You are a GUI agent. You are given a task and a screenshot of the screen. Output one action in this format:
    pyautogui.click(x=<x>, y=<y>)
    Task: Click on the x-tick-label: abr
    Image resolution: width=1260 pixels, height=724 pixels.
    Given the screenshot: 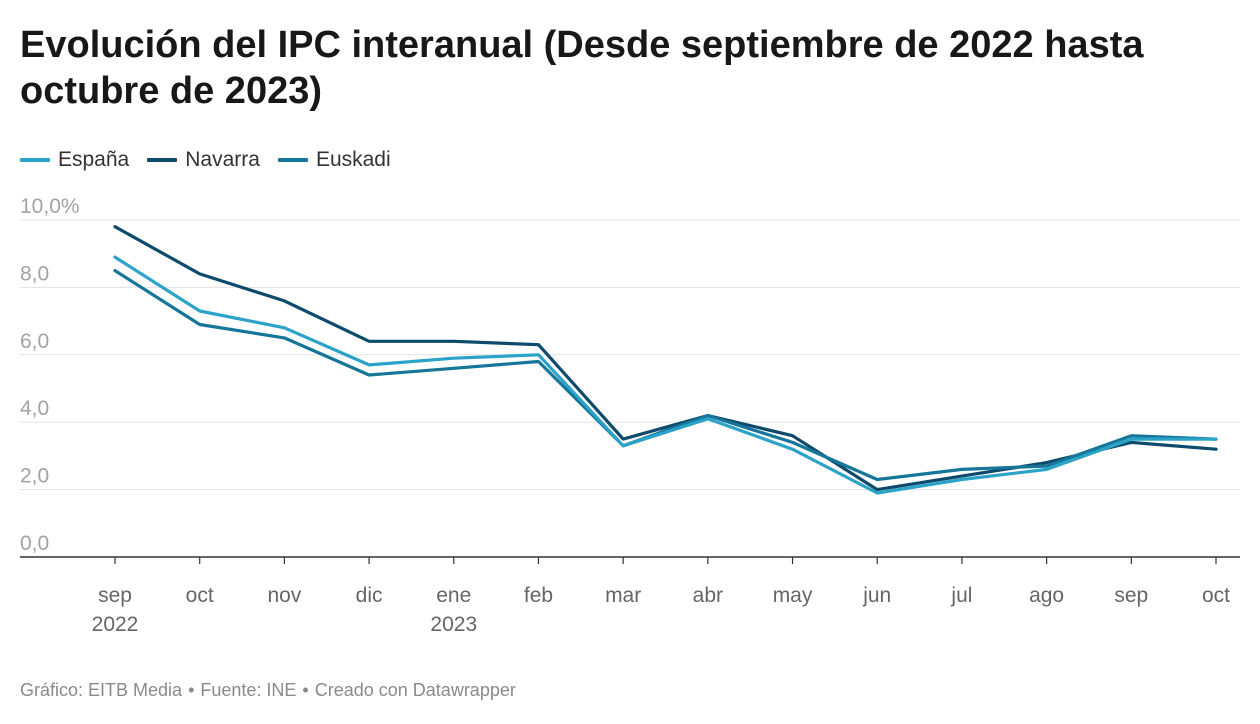 What is the action you would take?
    pyautogui.click(x=708, y=595)
    